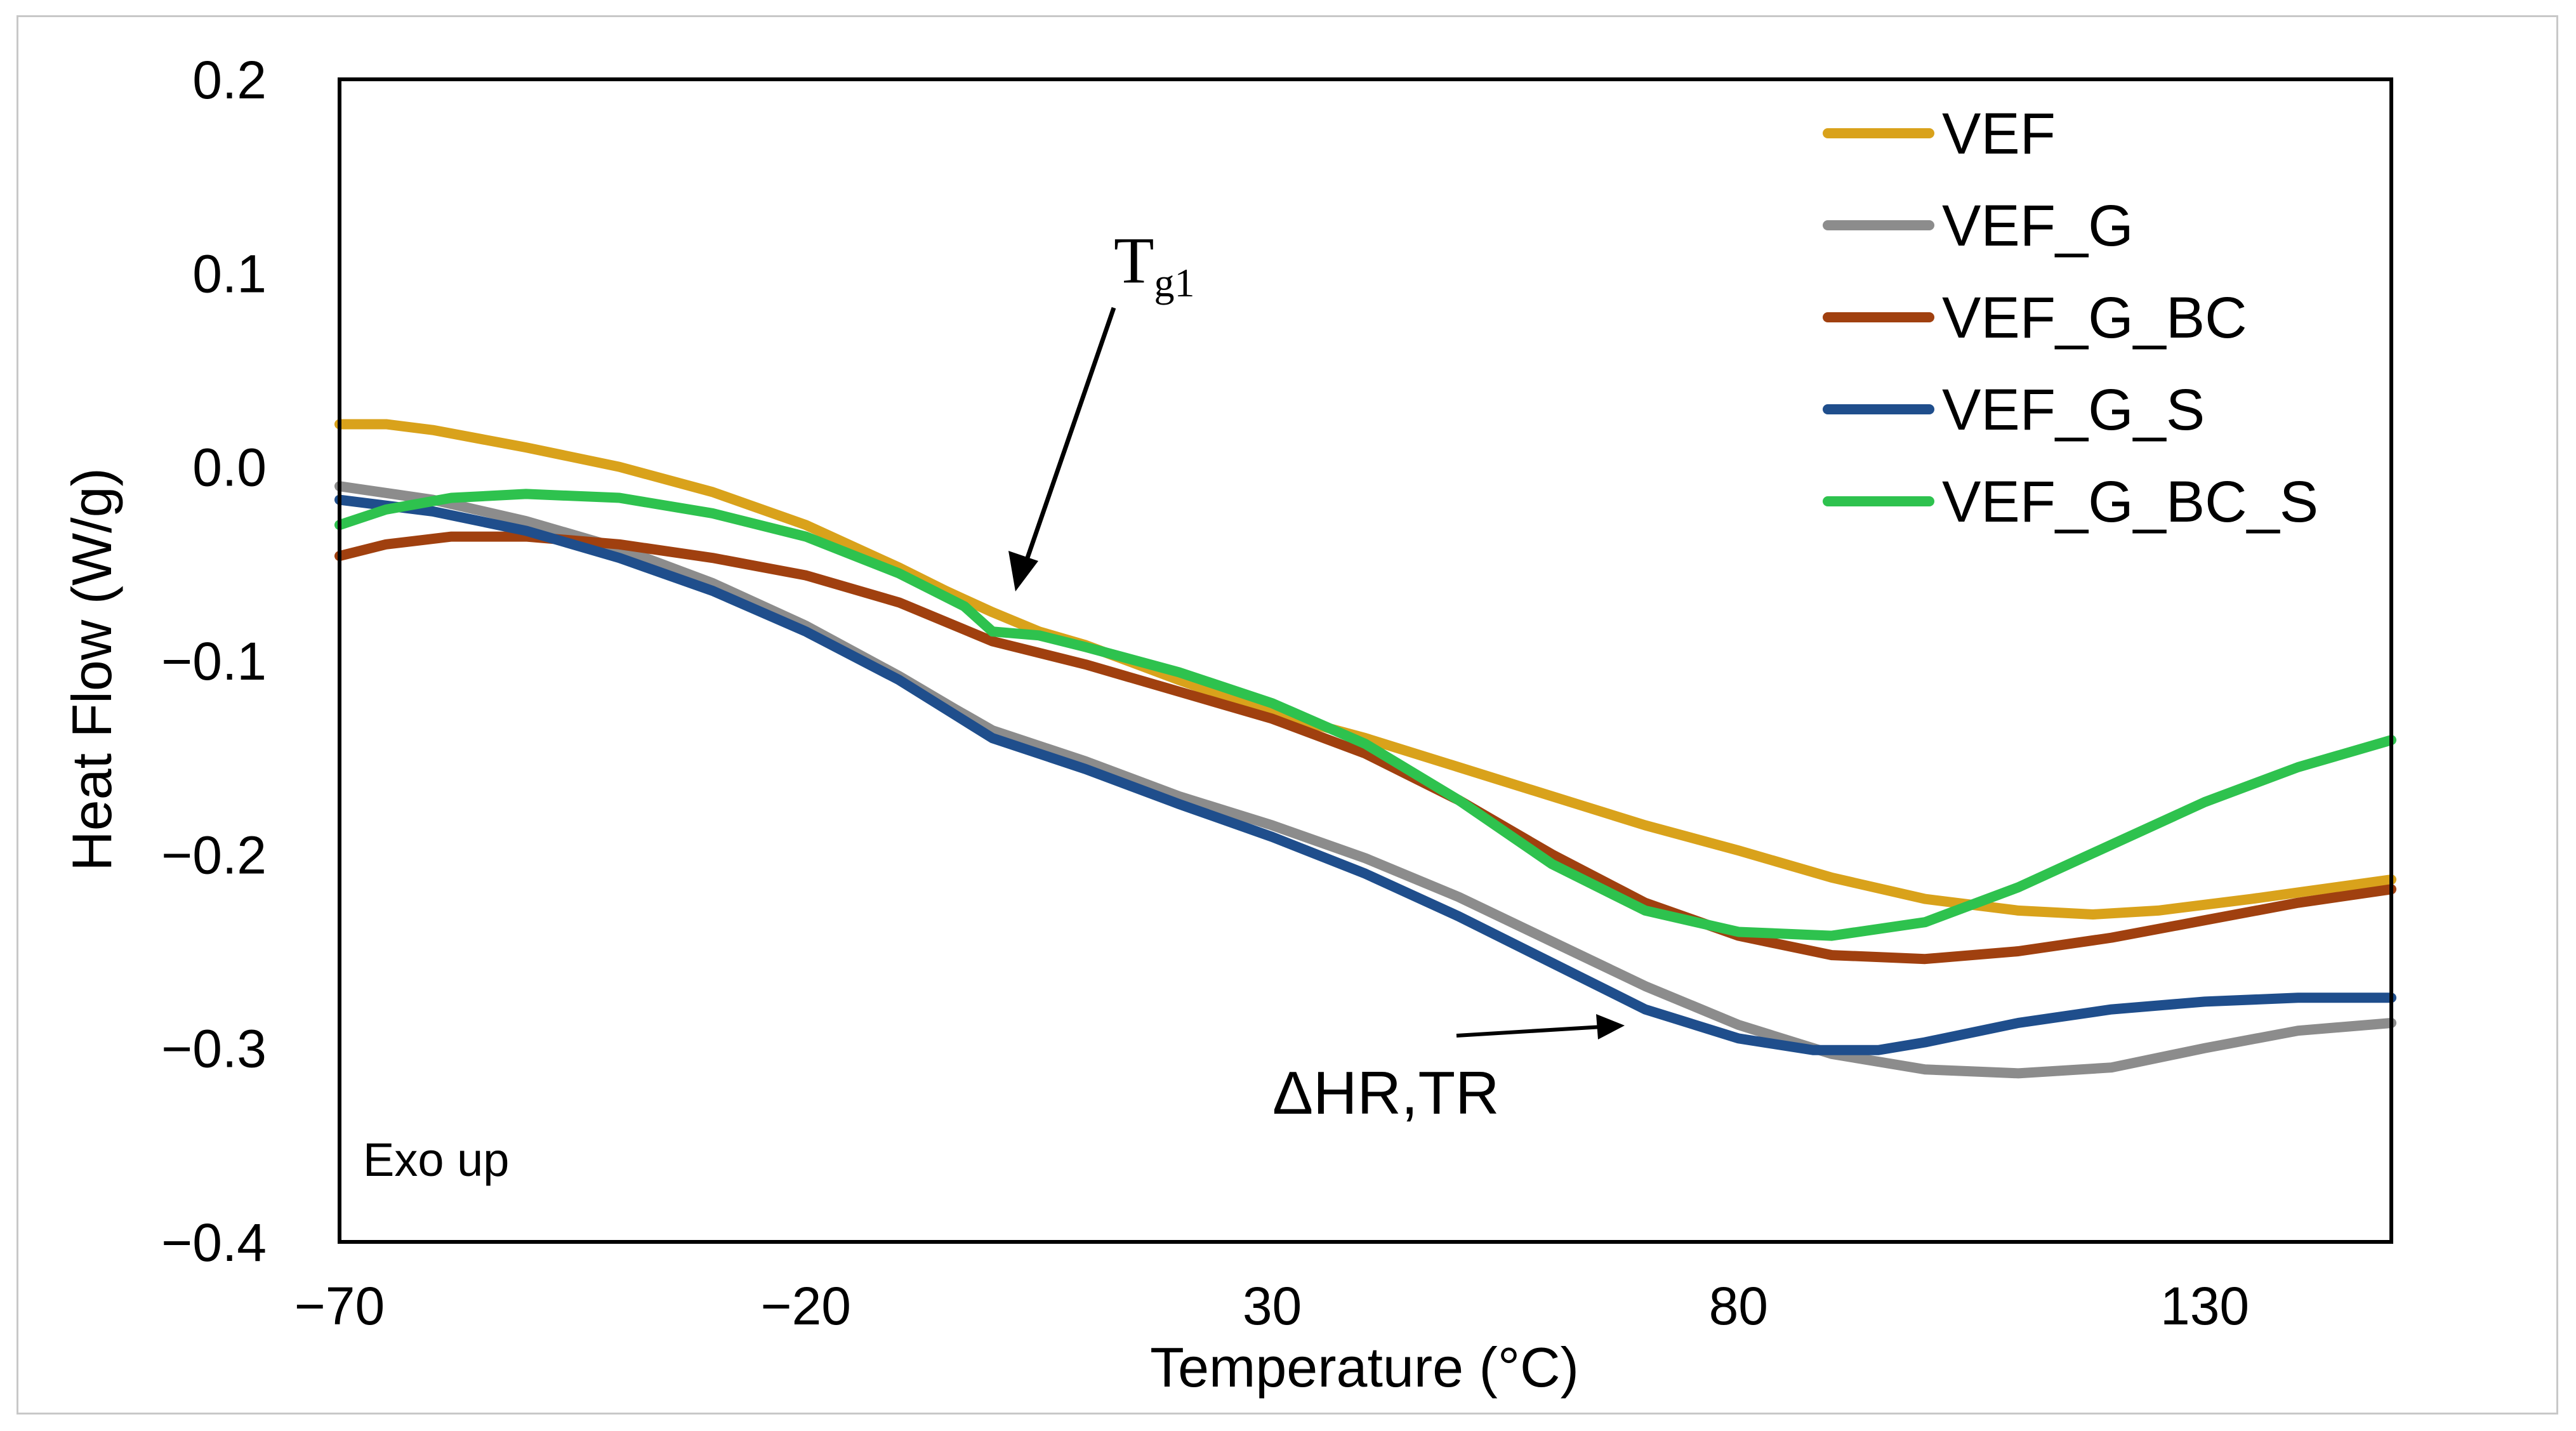 The width and height of the screenshot is (2576, 1431). I want to click on legend: VEF VEF_G VEF_G_BC VEF_G_S VEF_G_BC_S, so click(2070, 318).